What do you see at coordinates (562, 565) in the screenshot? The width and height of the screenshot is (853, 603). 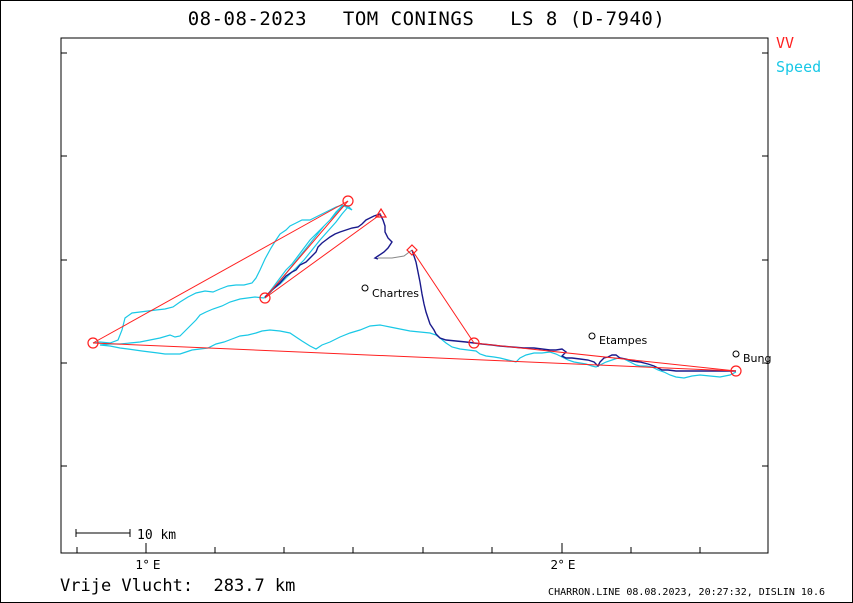 I see `x-tick-label-2e: 2° E` at bounding box center [562, 565].